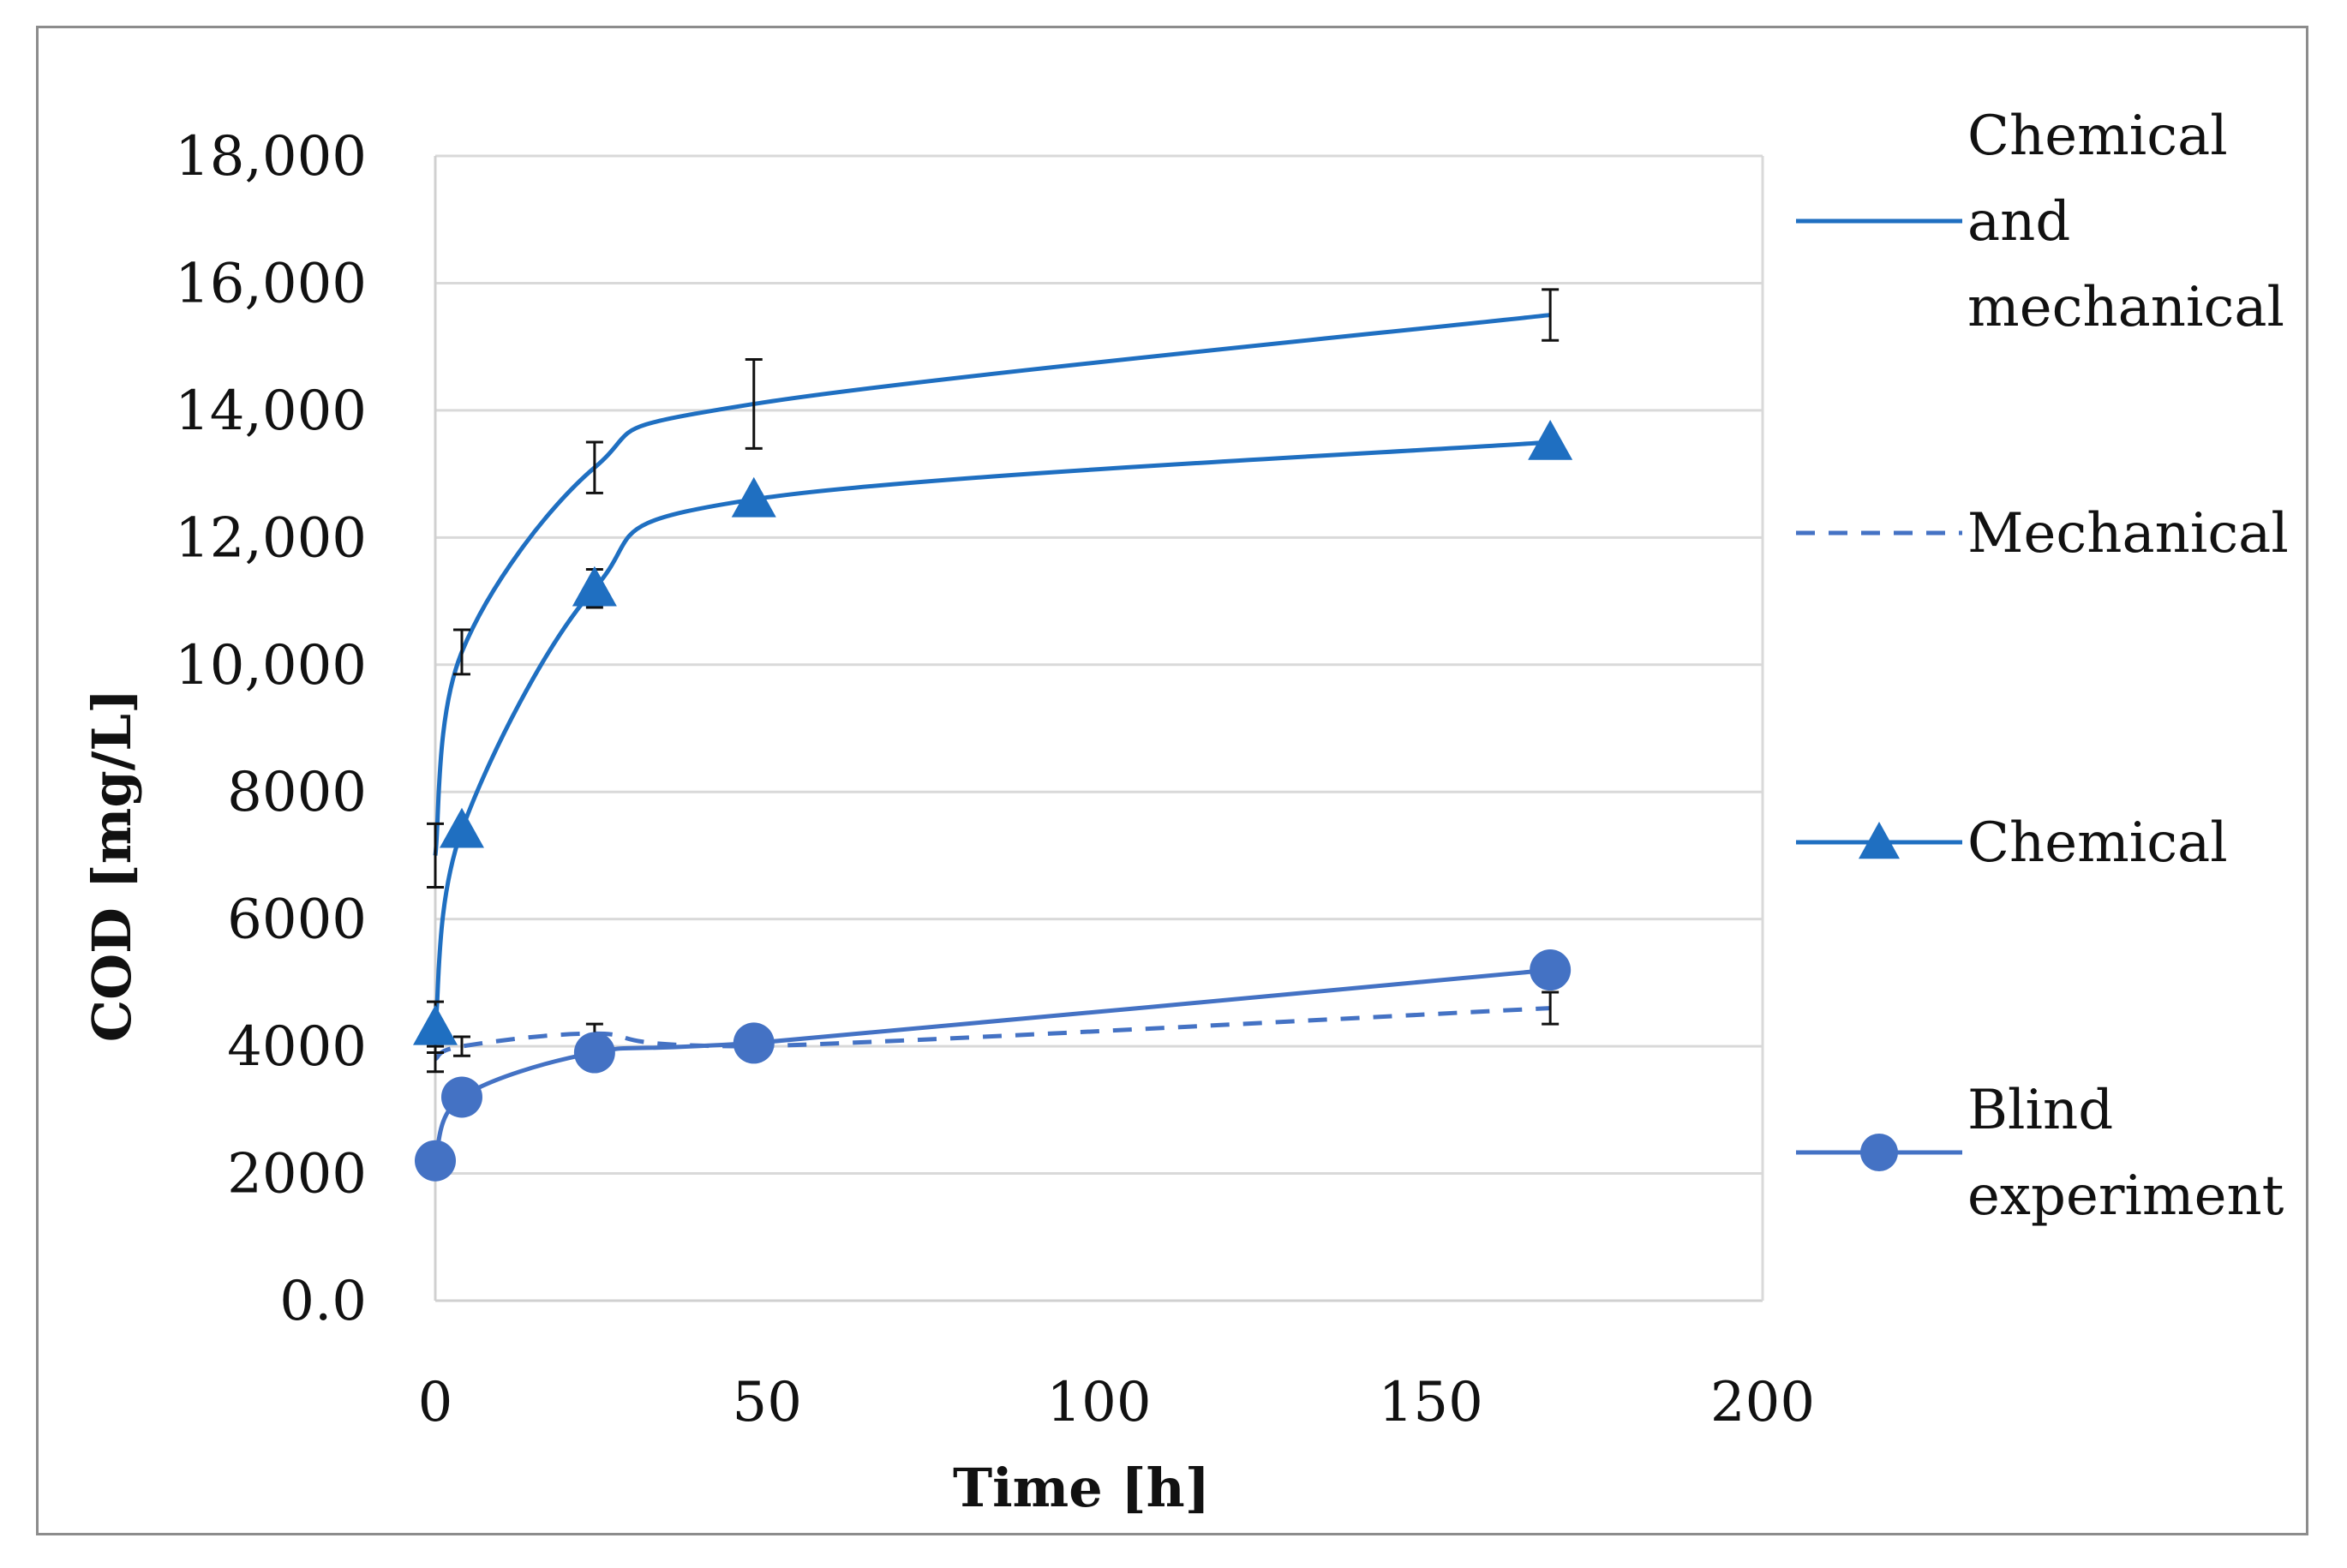 The width and height of the screenshot is (2347, 1568). What do you see at coordinates (2040, 1110) in the screenshot?
I see `legend-label-blind-experiment: Blind` at bounding box center [2040, 1110].